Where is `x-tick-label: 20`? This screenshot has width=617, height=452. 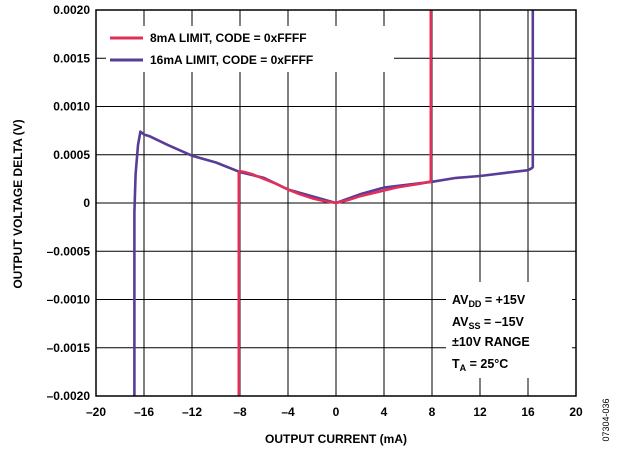
x-tick-label: 20 is located at coordinates (576, 412).